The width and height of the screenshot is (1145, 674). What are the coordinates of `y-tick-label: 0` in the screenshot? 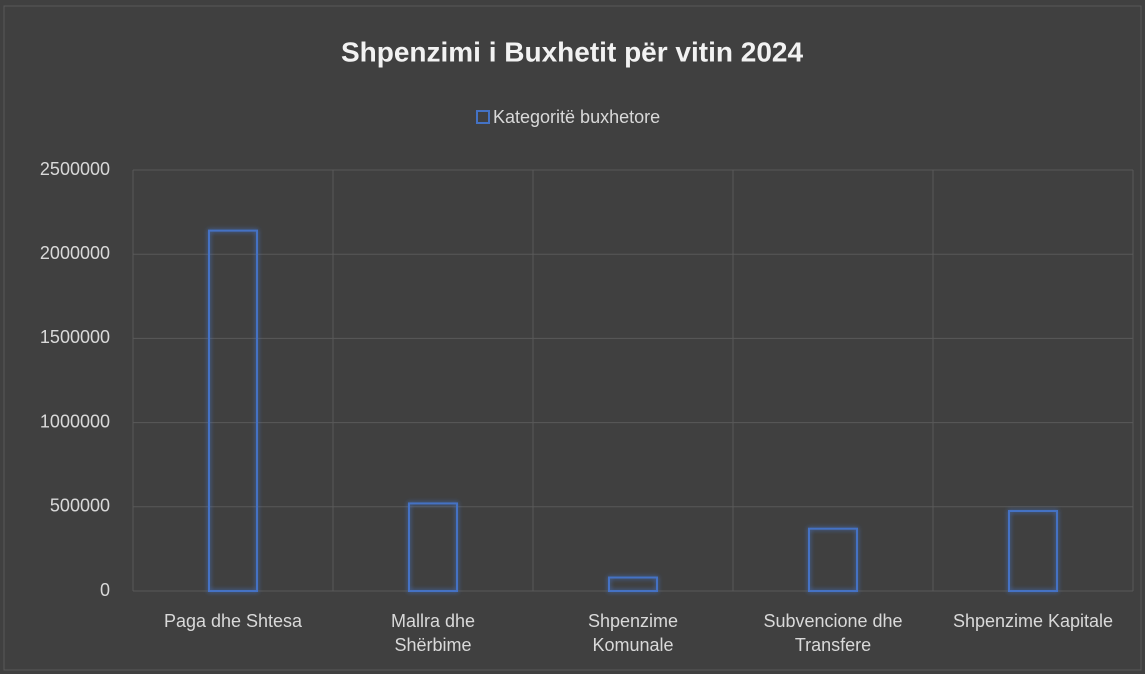 It's located at (105, 590).